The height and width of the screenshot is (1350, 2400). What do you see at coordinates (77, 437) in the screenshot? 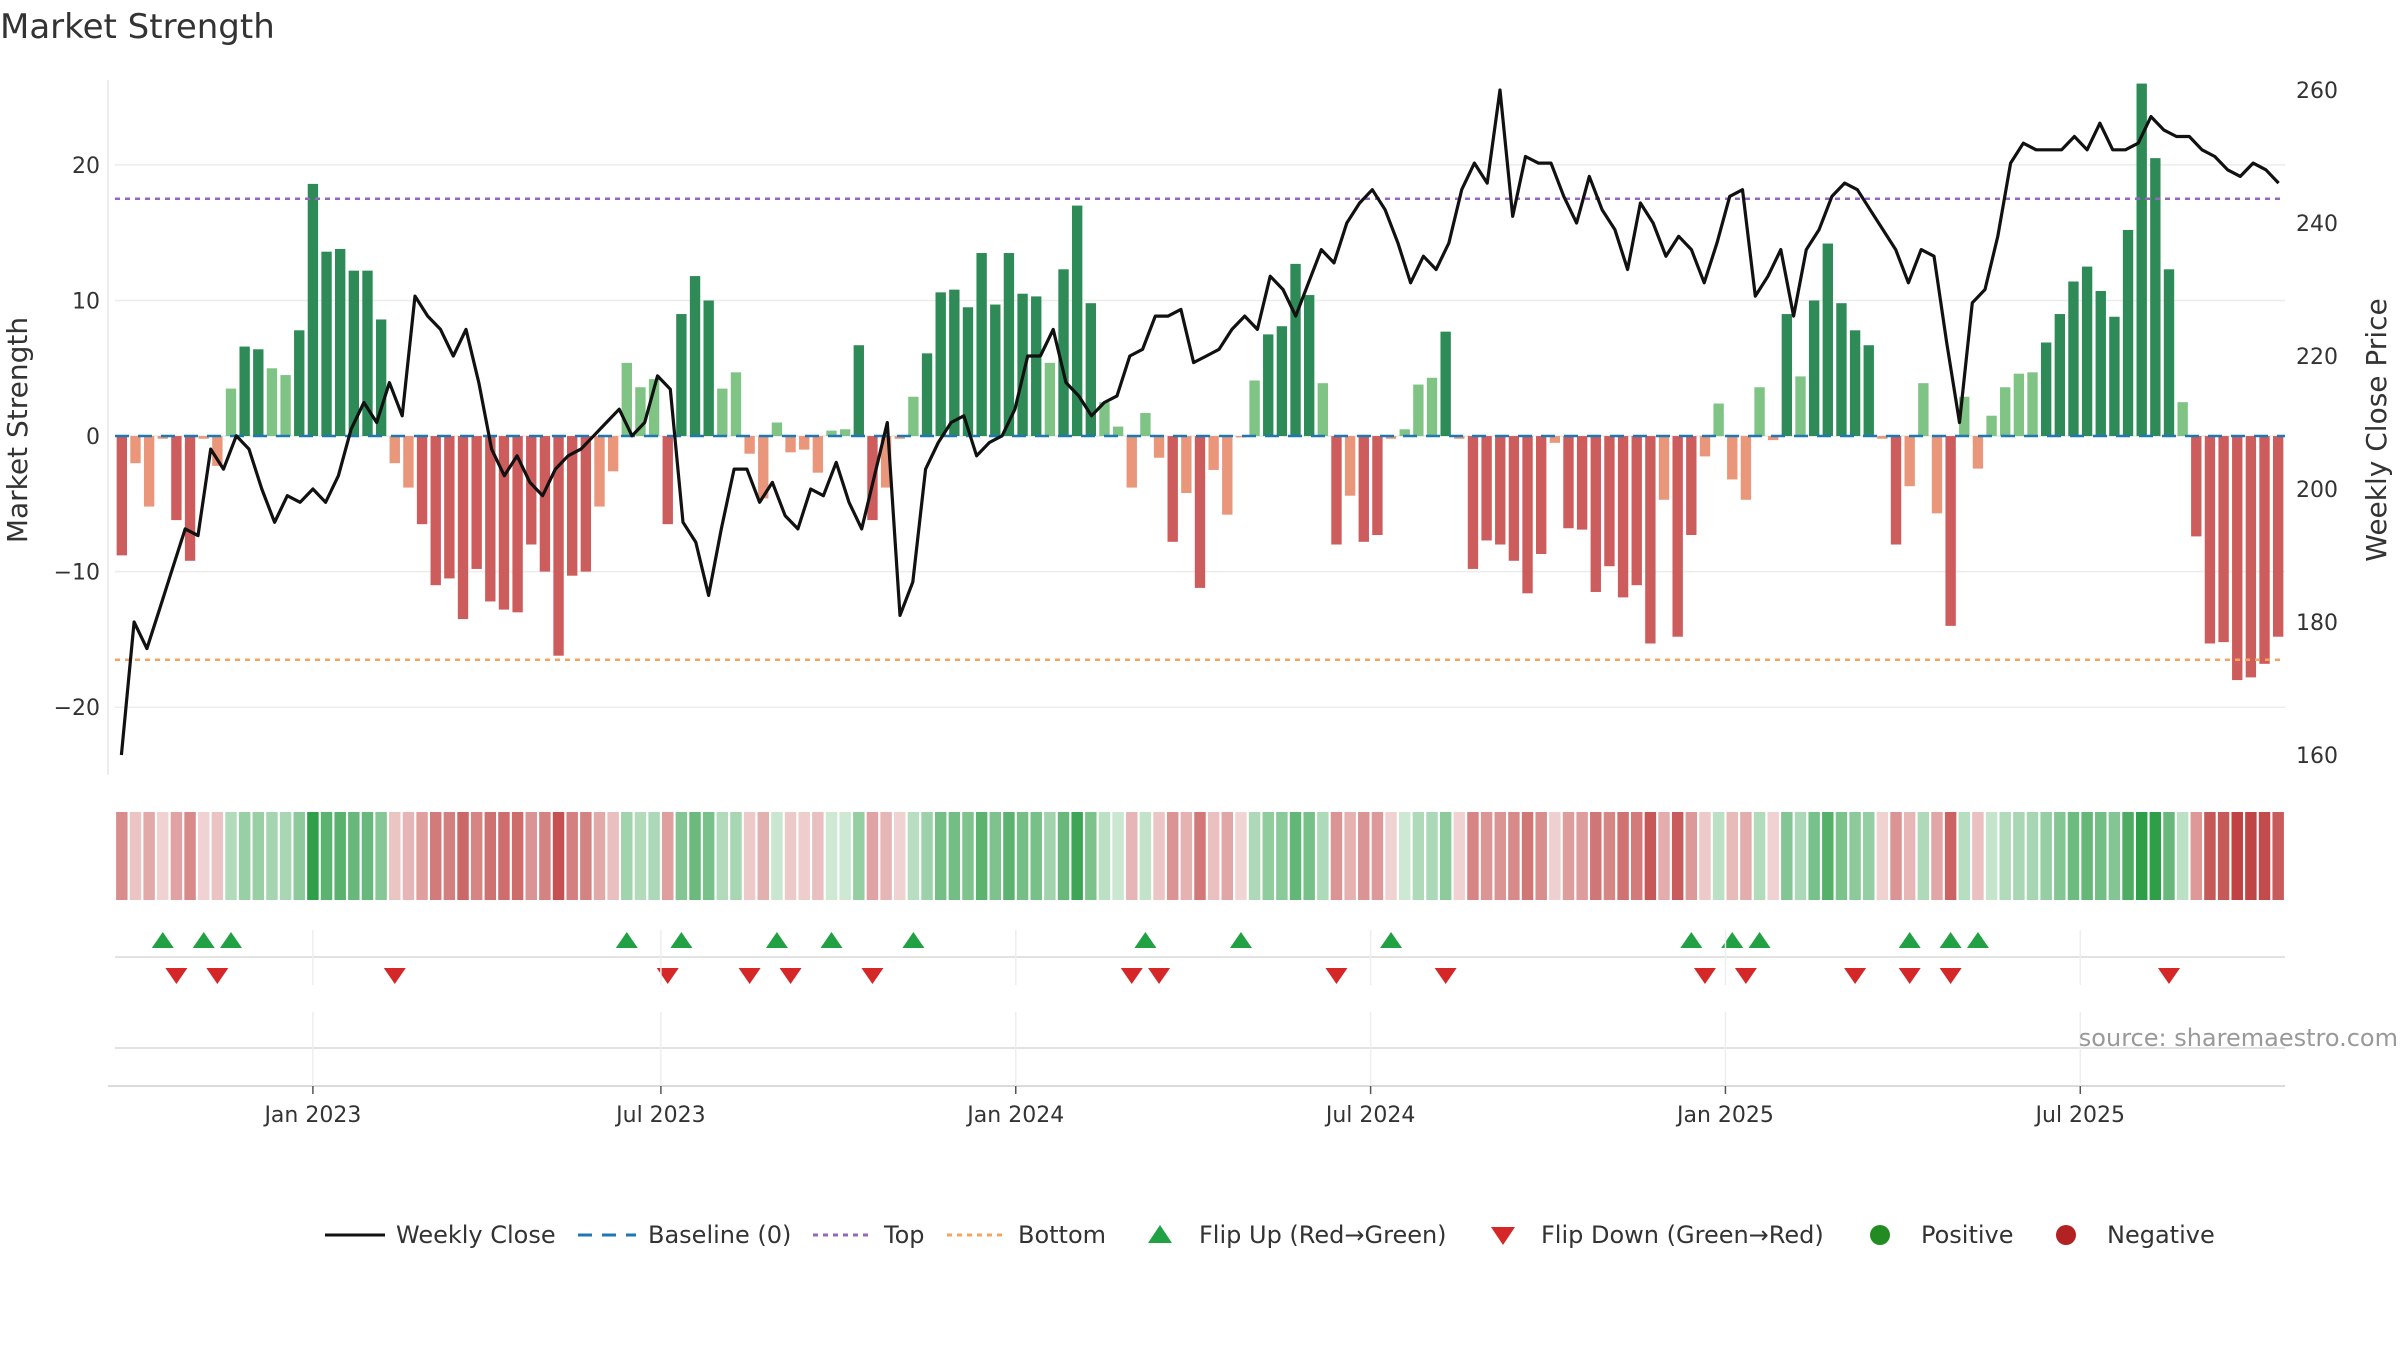
I see `left-axis: −20 −10 0 10 20` at bounding box center [77, 437].